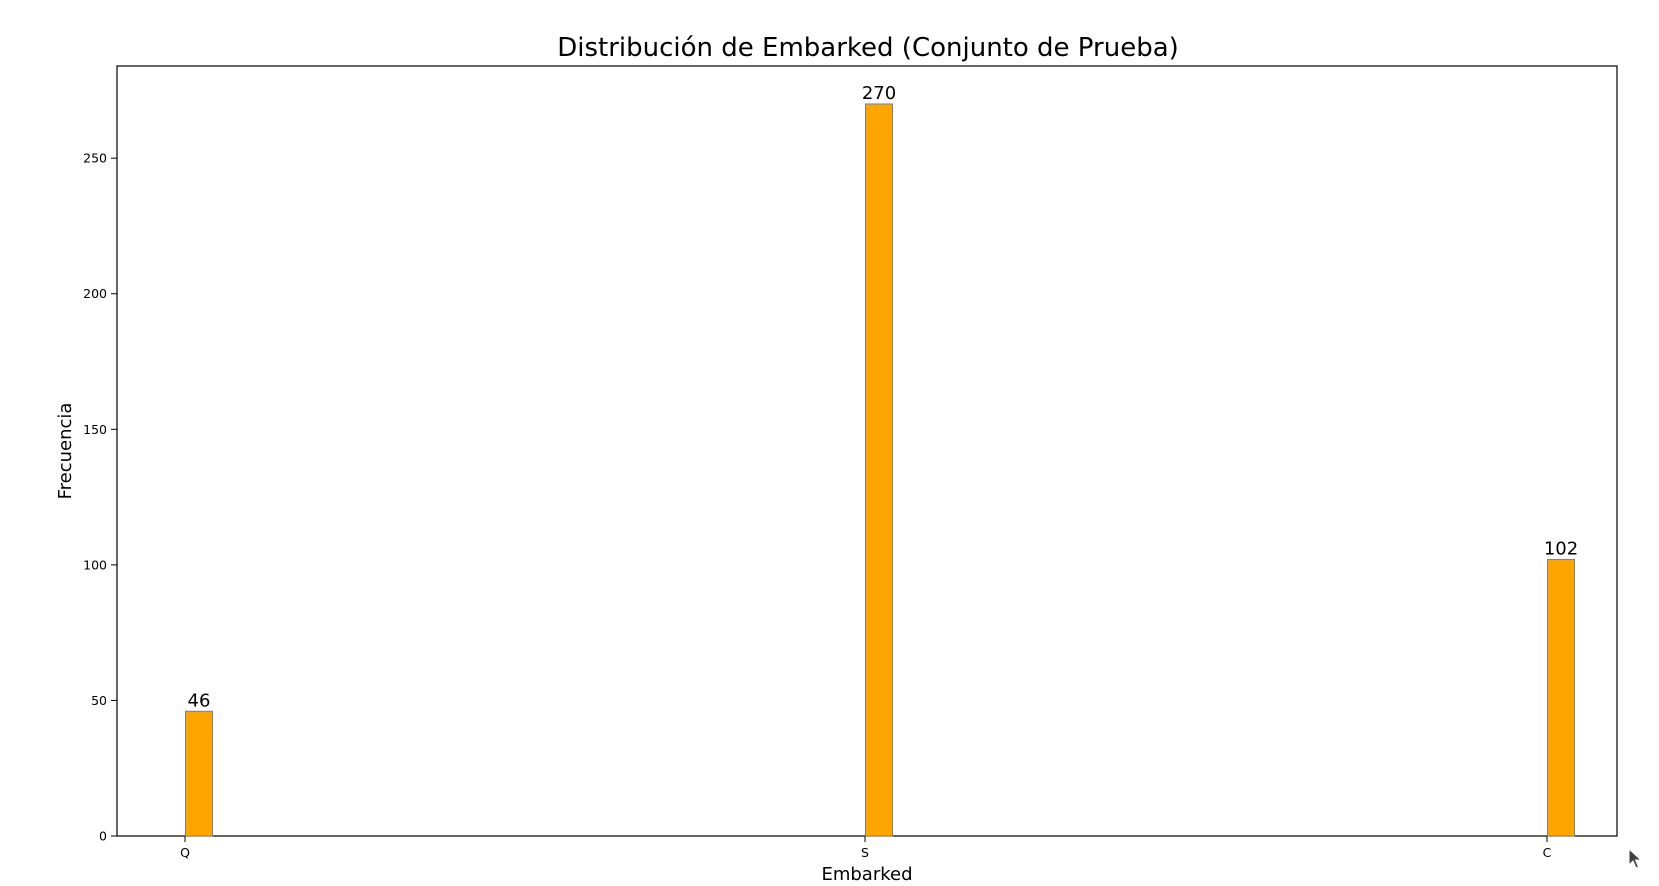  Describe the element at coordinates (99, 700) in the screenshot. I see `y-tick-label: 50` at that location.